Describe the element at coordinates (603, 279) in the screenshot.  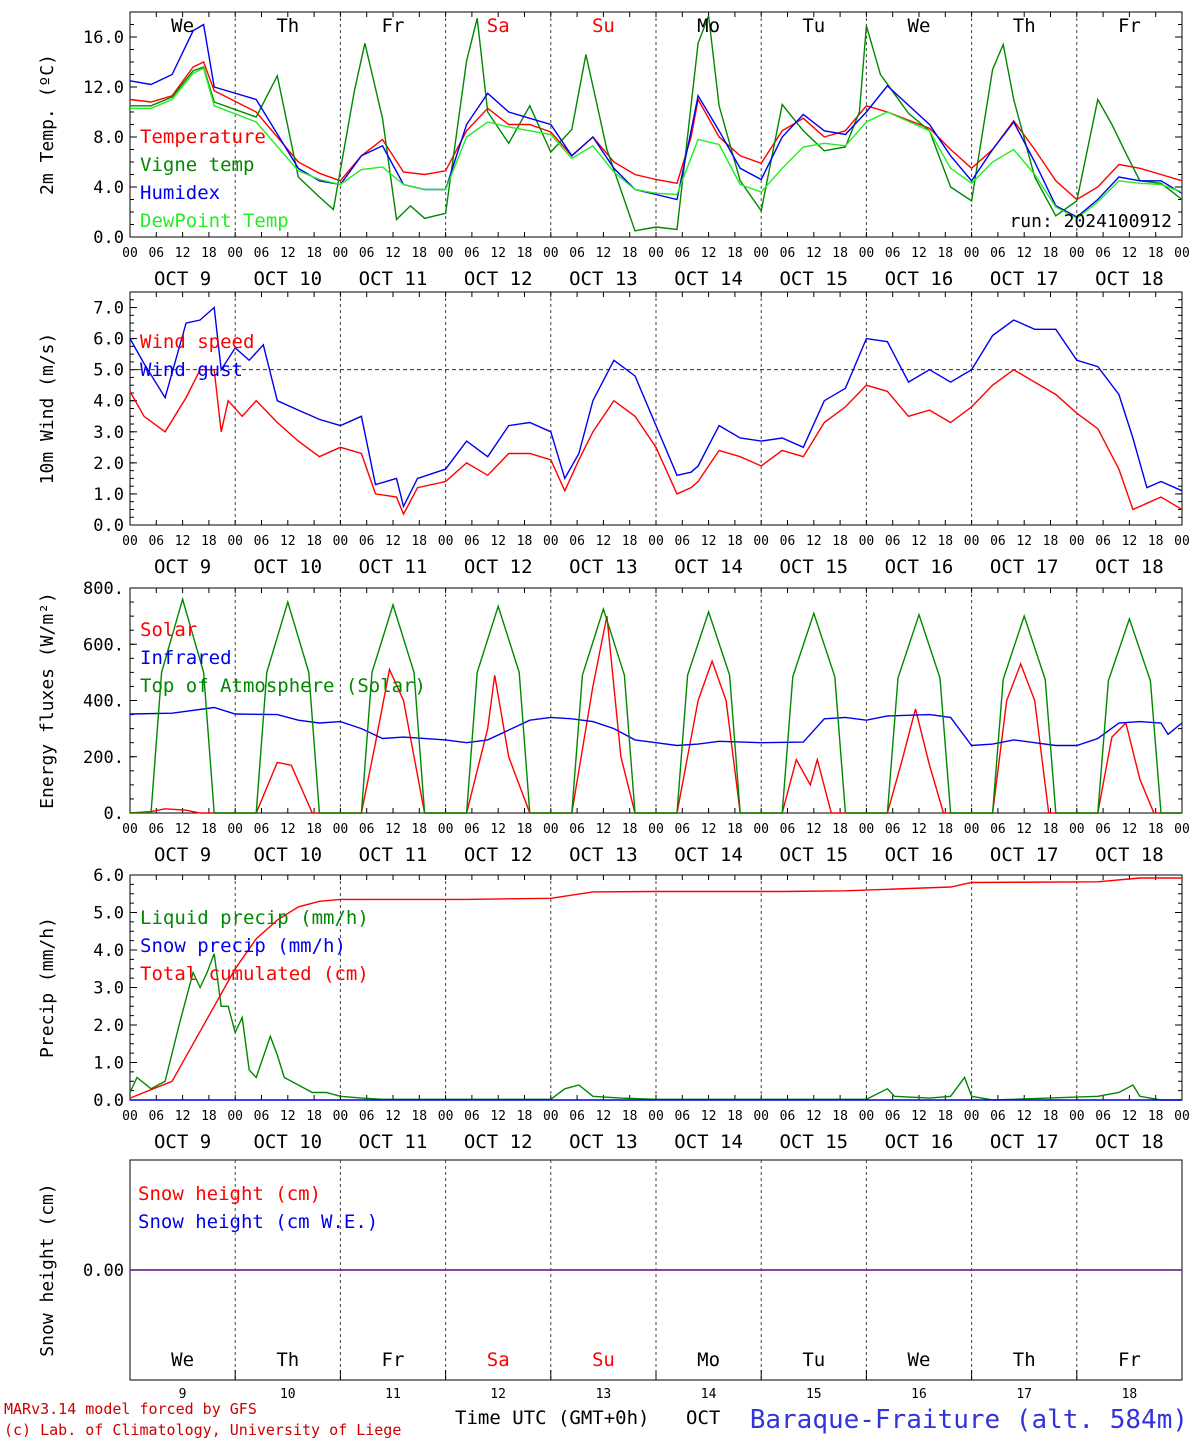
I see `date-label: OCT 13` at that location.